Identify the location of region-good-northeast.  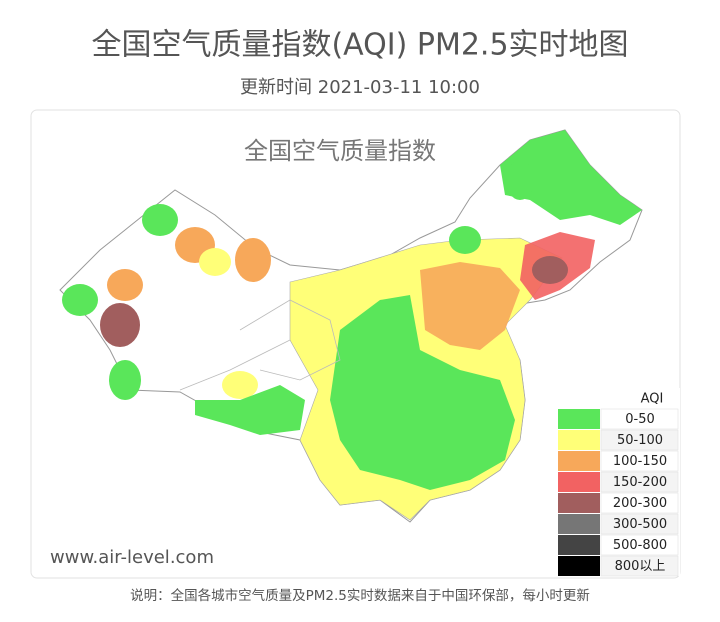
(571, 177).